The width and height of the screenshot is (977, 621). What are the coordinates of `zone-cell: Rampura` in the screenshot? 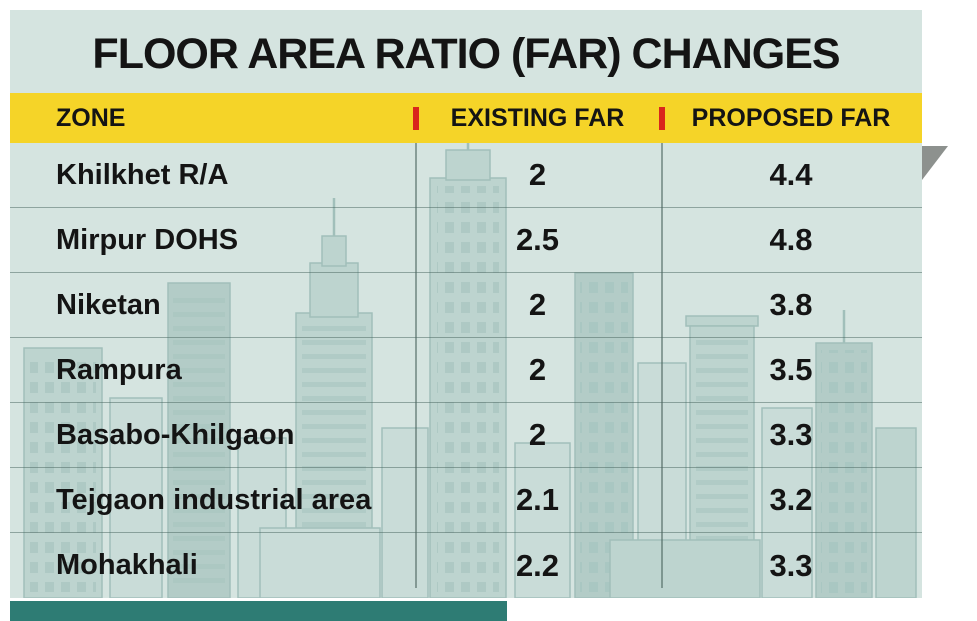 It's located at (119, 369).